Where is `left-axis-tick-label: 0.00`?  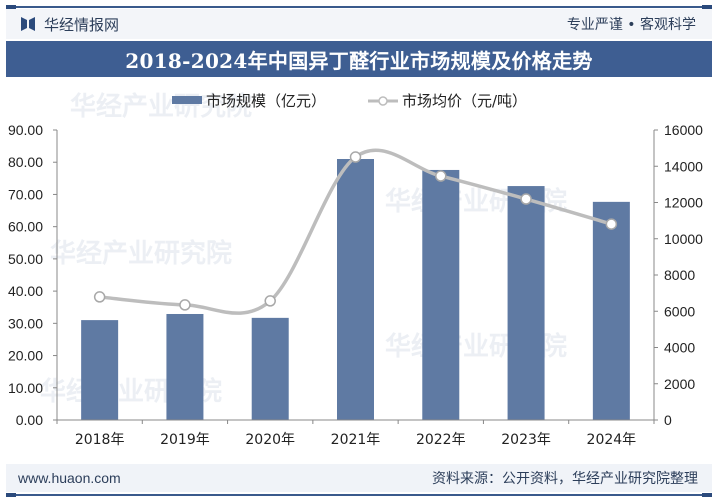 left-axis-tick-label: 0.00 is located at coordinates (29, 420).